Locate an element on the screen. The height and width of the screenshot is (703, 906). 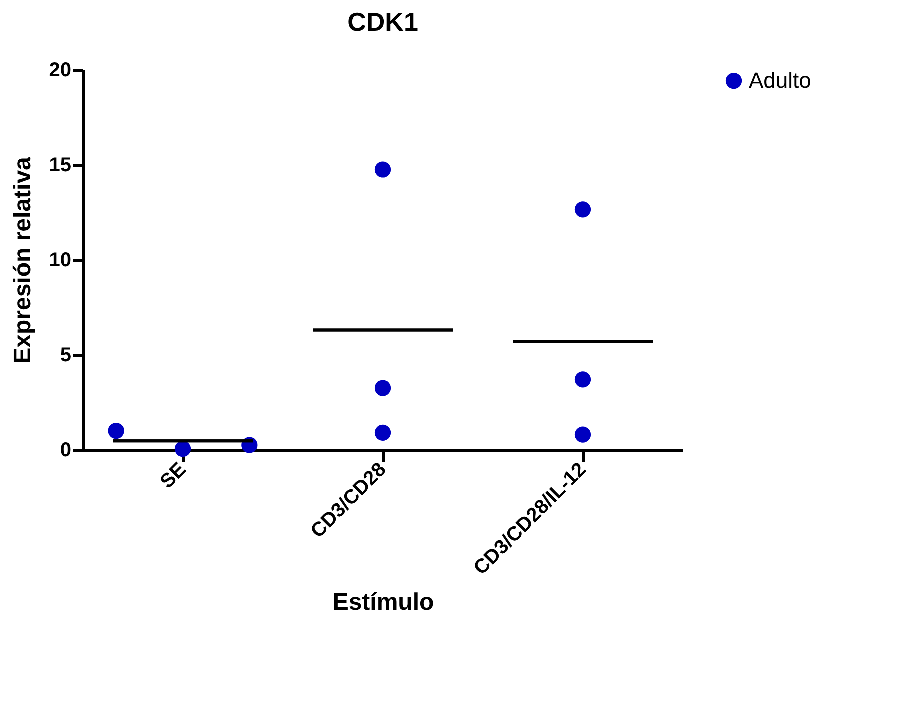
y-tick-label: 0 is located at coordinates (66, 451).